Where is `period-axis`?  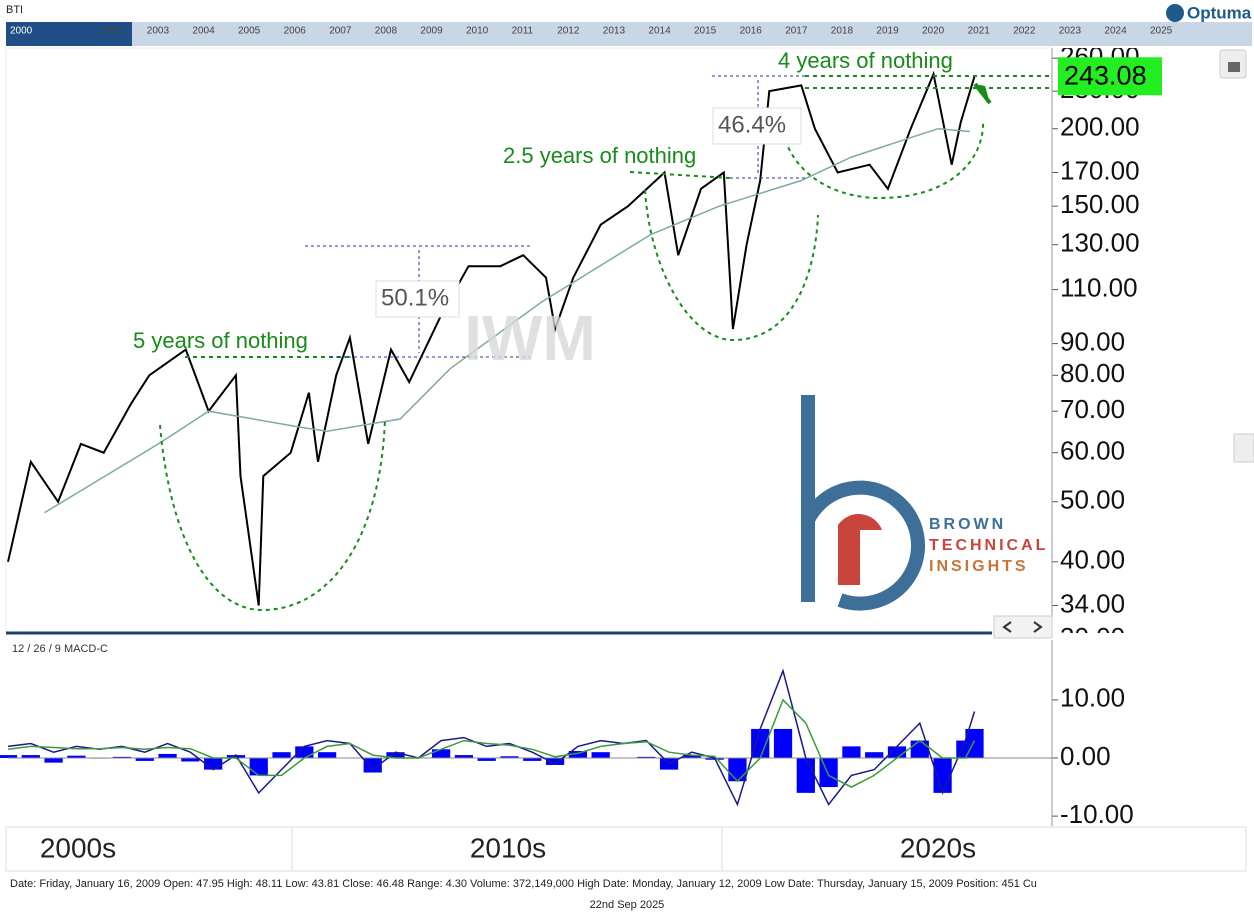
period-axis is located at coordinates (626, 849).